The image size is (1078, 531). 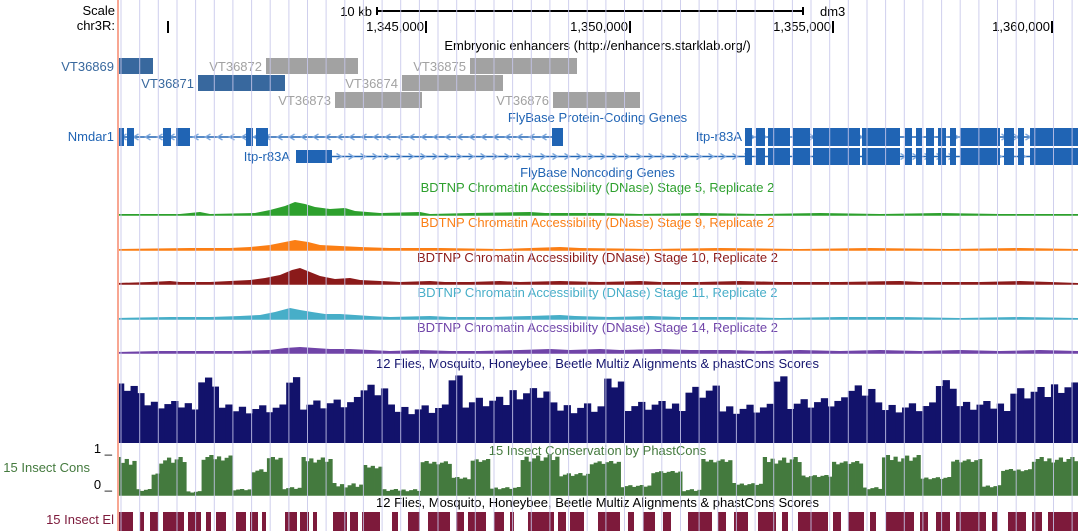 What do you see at coordinates (46, 467) in the screenshot?
I see `track-left-label-insect-cons: 15 Insect Cons` at bounding box center [46, 467].